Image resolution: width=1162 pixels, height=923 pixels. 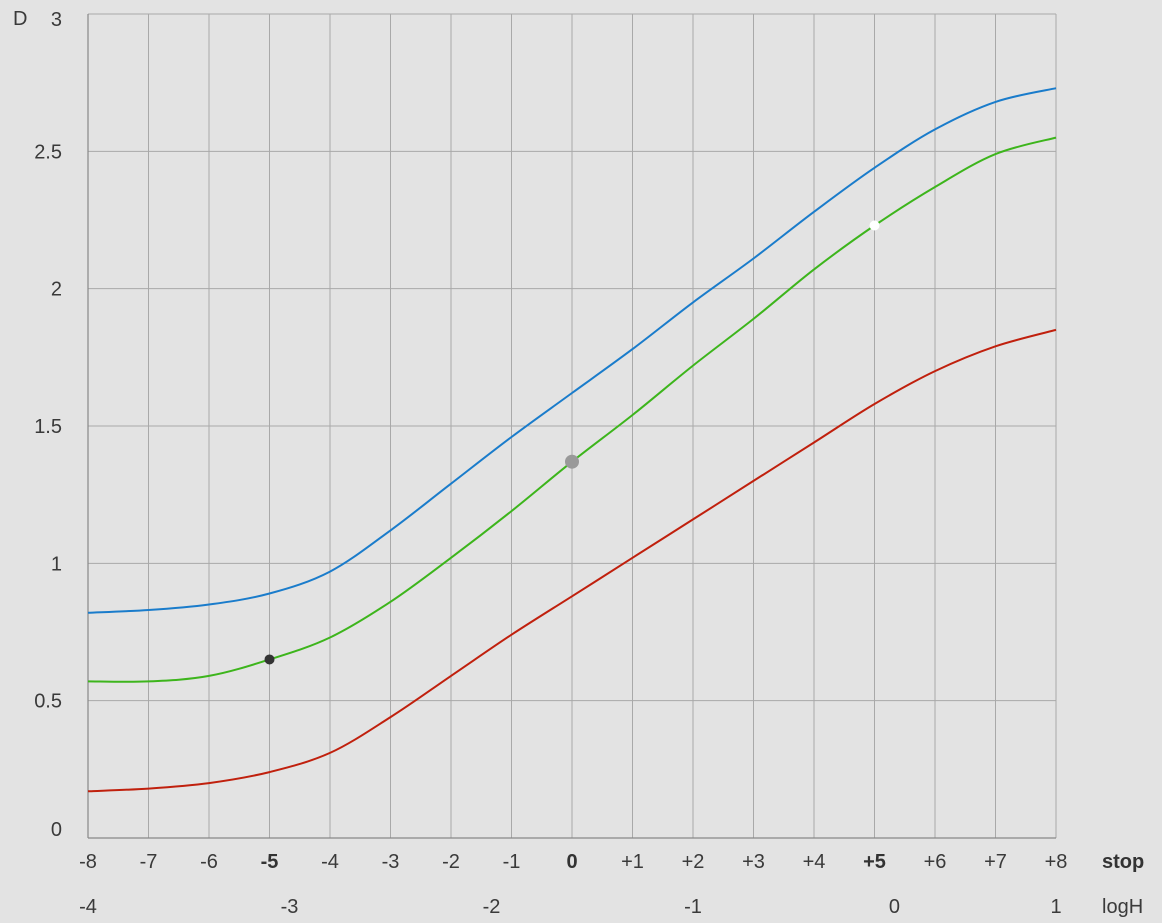 What do you see at coordinates (270, 862) in the screenshot?
I see `stop-tick-label: -5` at bounding box center [270, 862].